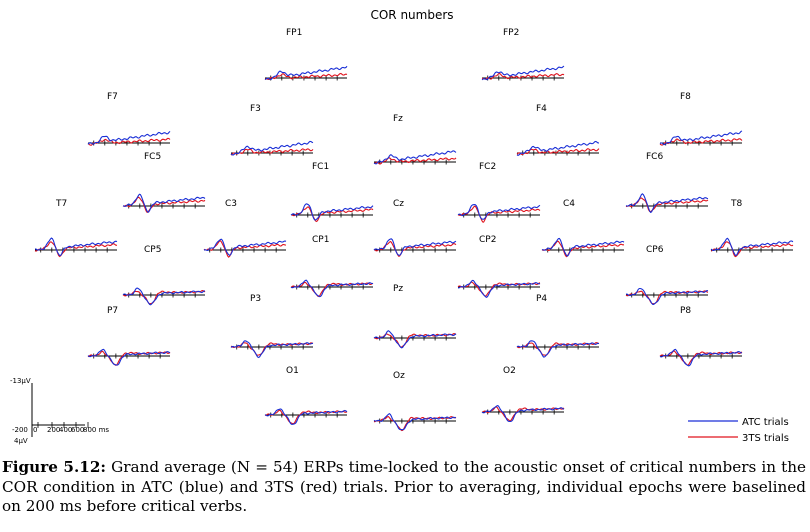 The image size is (810, 532). Describe the element at coordinates (332, 192) in the screenshot. I see `electrode-fc1: FC1` at that location.